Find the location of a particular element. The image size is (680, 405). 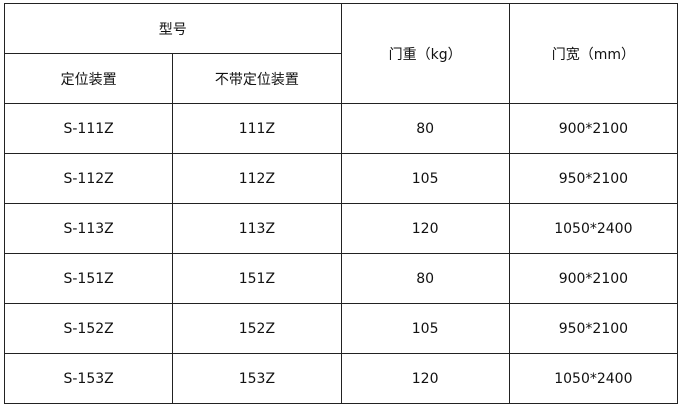

subheader-row: 定位装置 不带定位装置 is located at coordinates (340, 78).